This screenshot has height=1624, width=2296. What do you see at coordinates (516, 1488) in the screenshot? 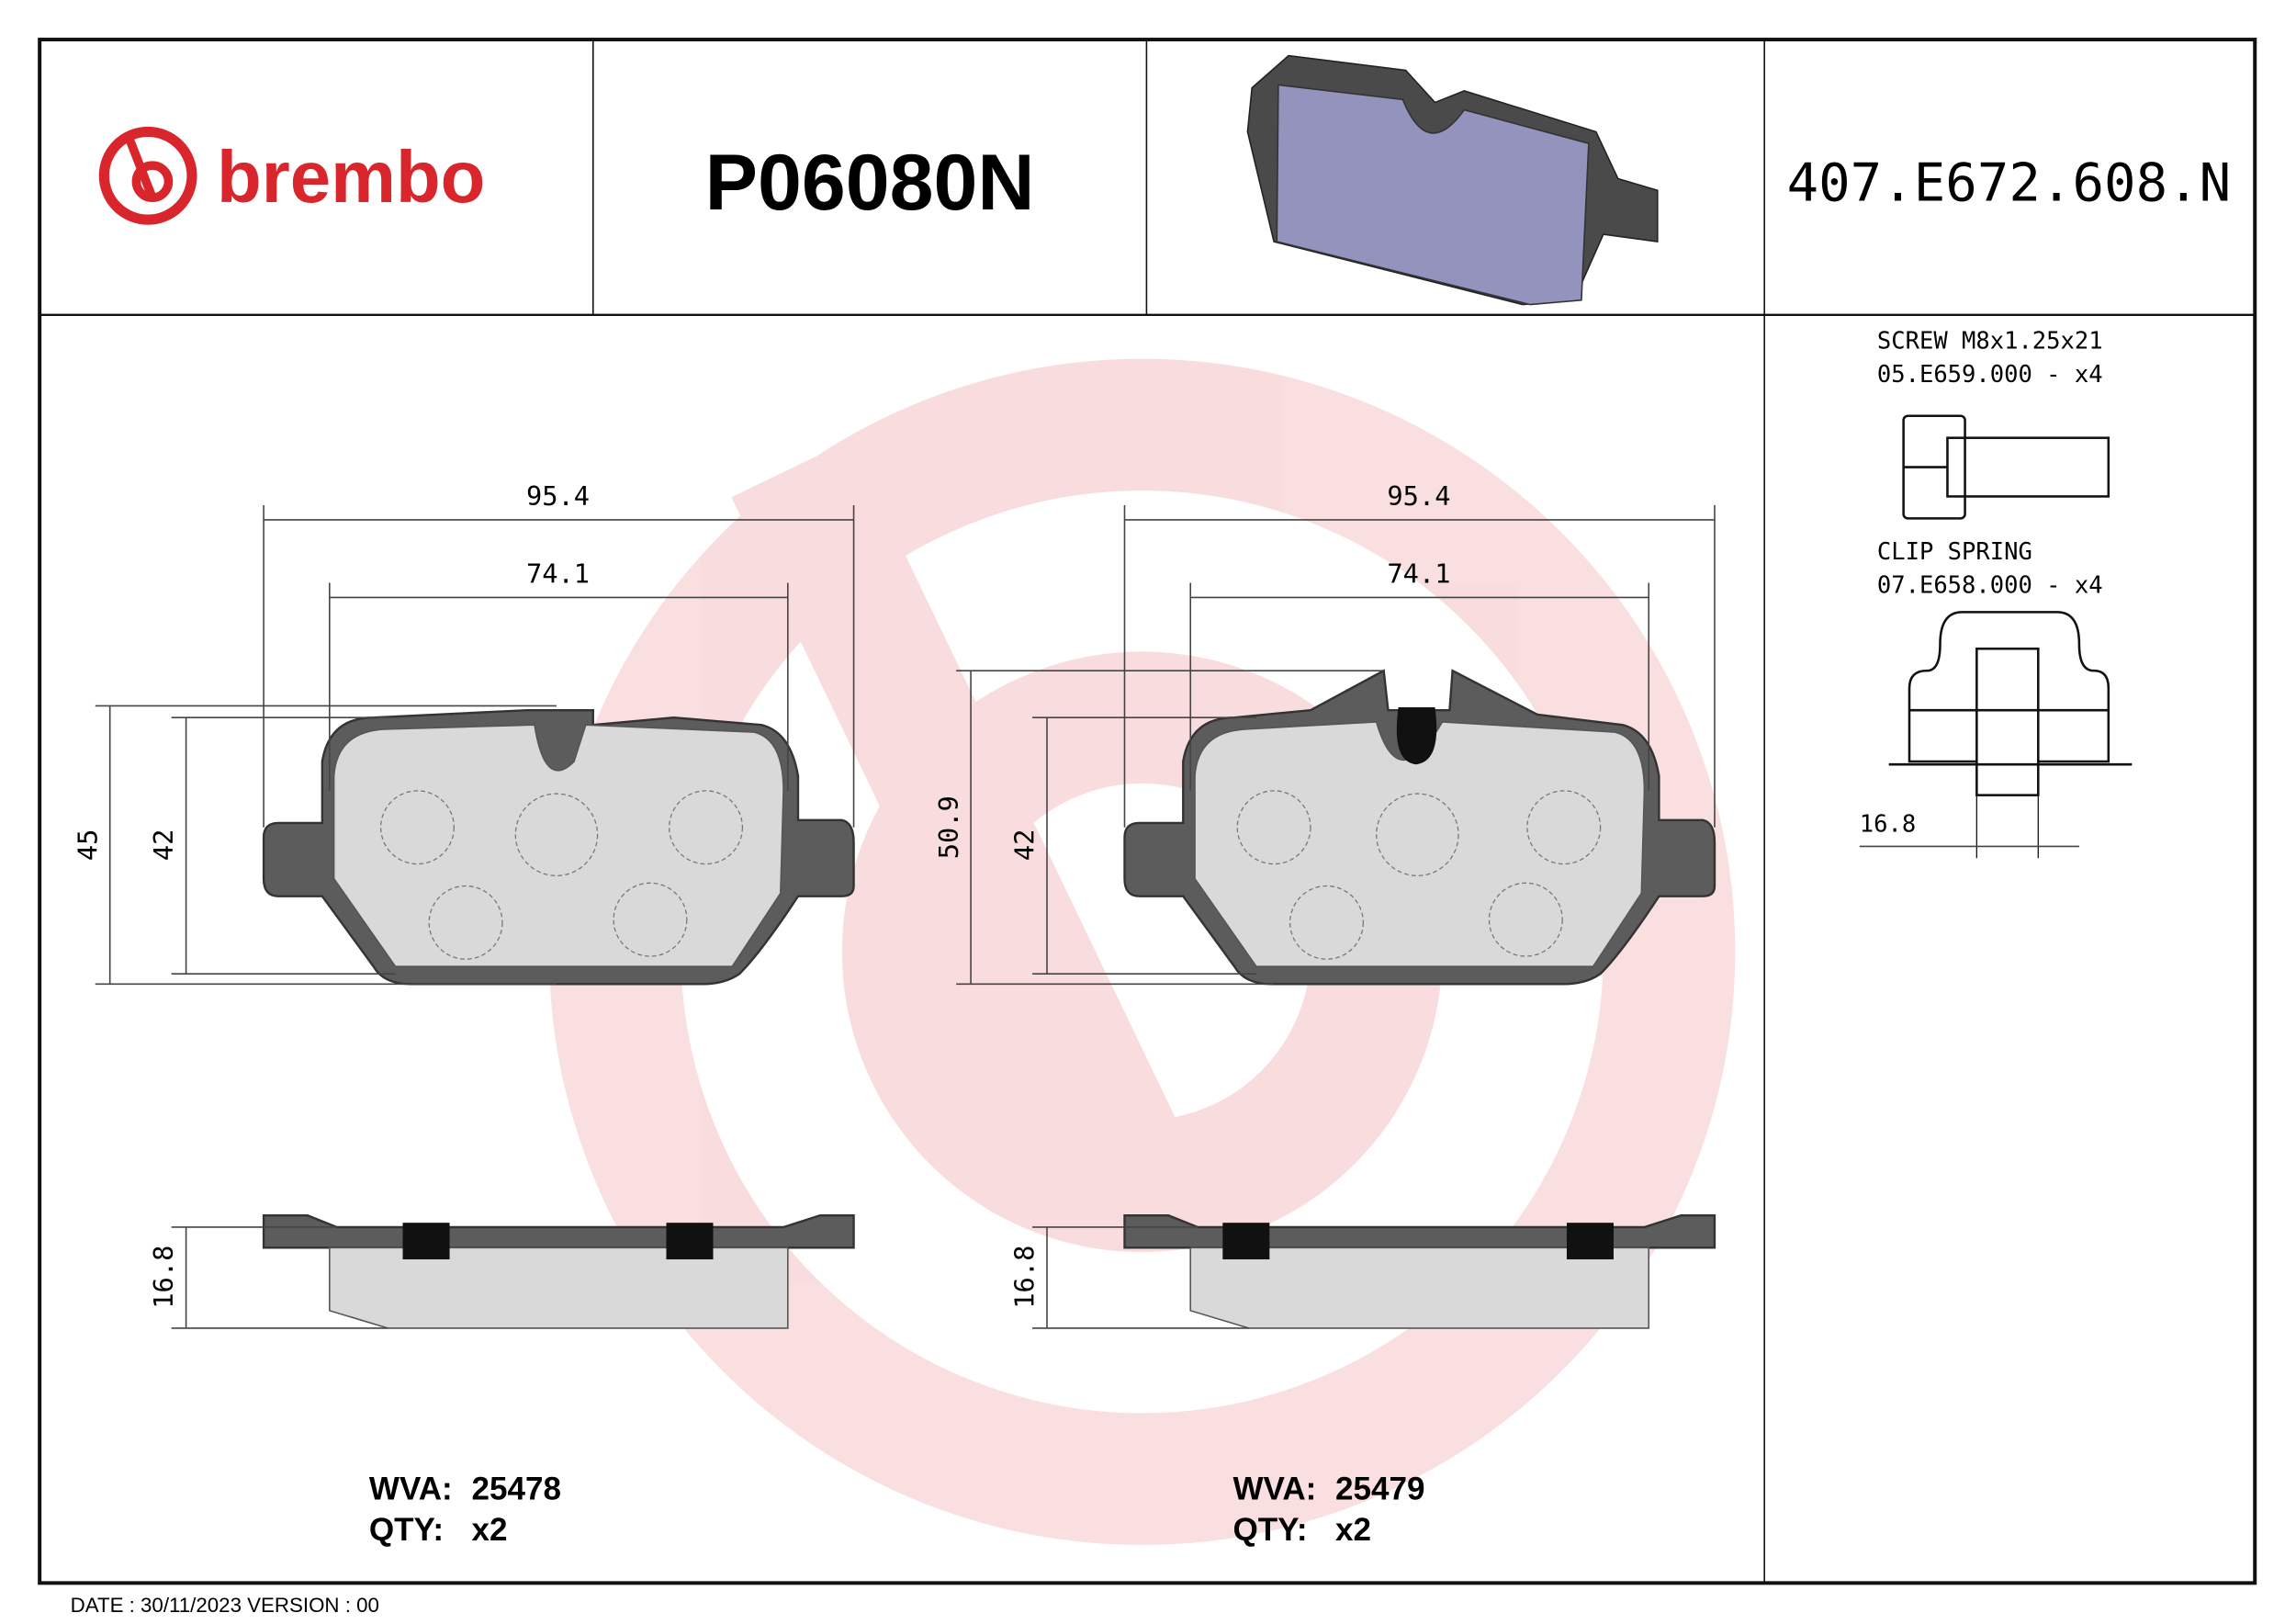
I see `pad-1-wva: 25478` at bounding box center [516, 1488].